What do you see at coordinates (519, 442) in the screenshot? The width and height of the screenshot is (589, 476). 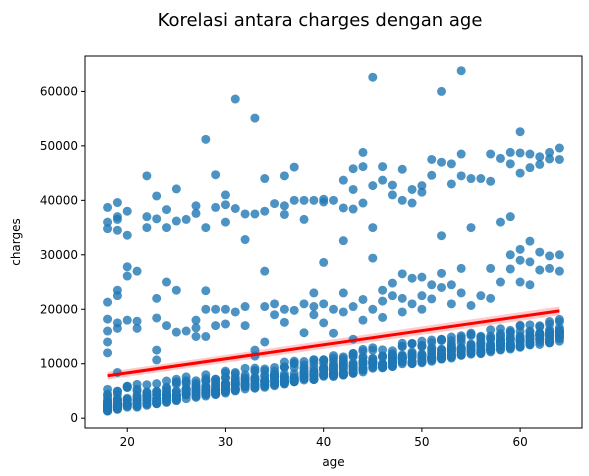 I see `x-tick-label: 60` at bounding box center [519, 442].